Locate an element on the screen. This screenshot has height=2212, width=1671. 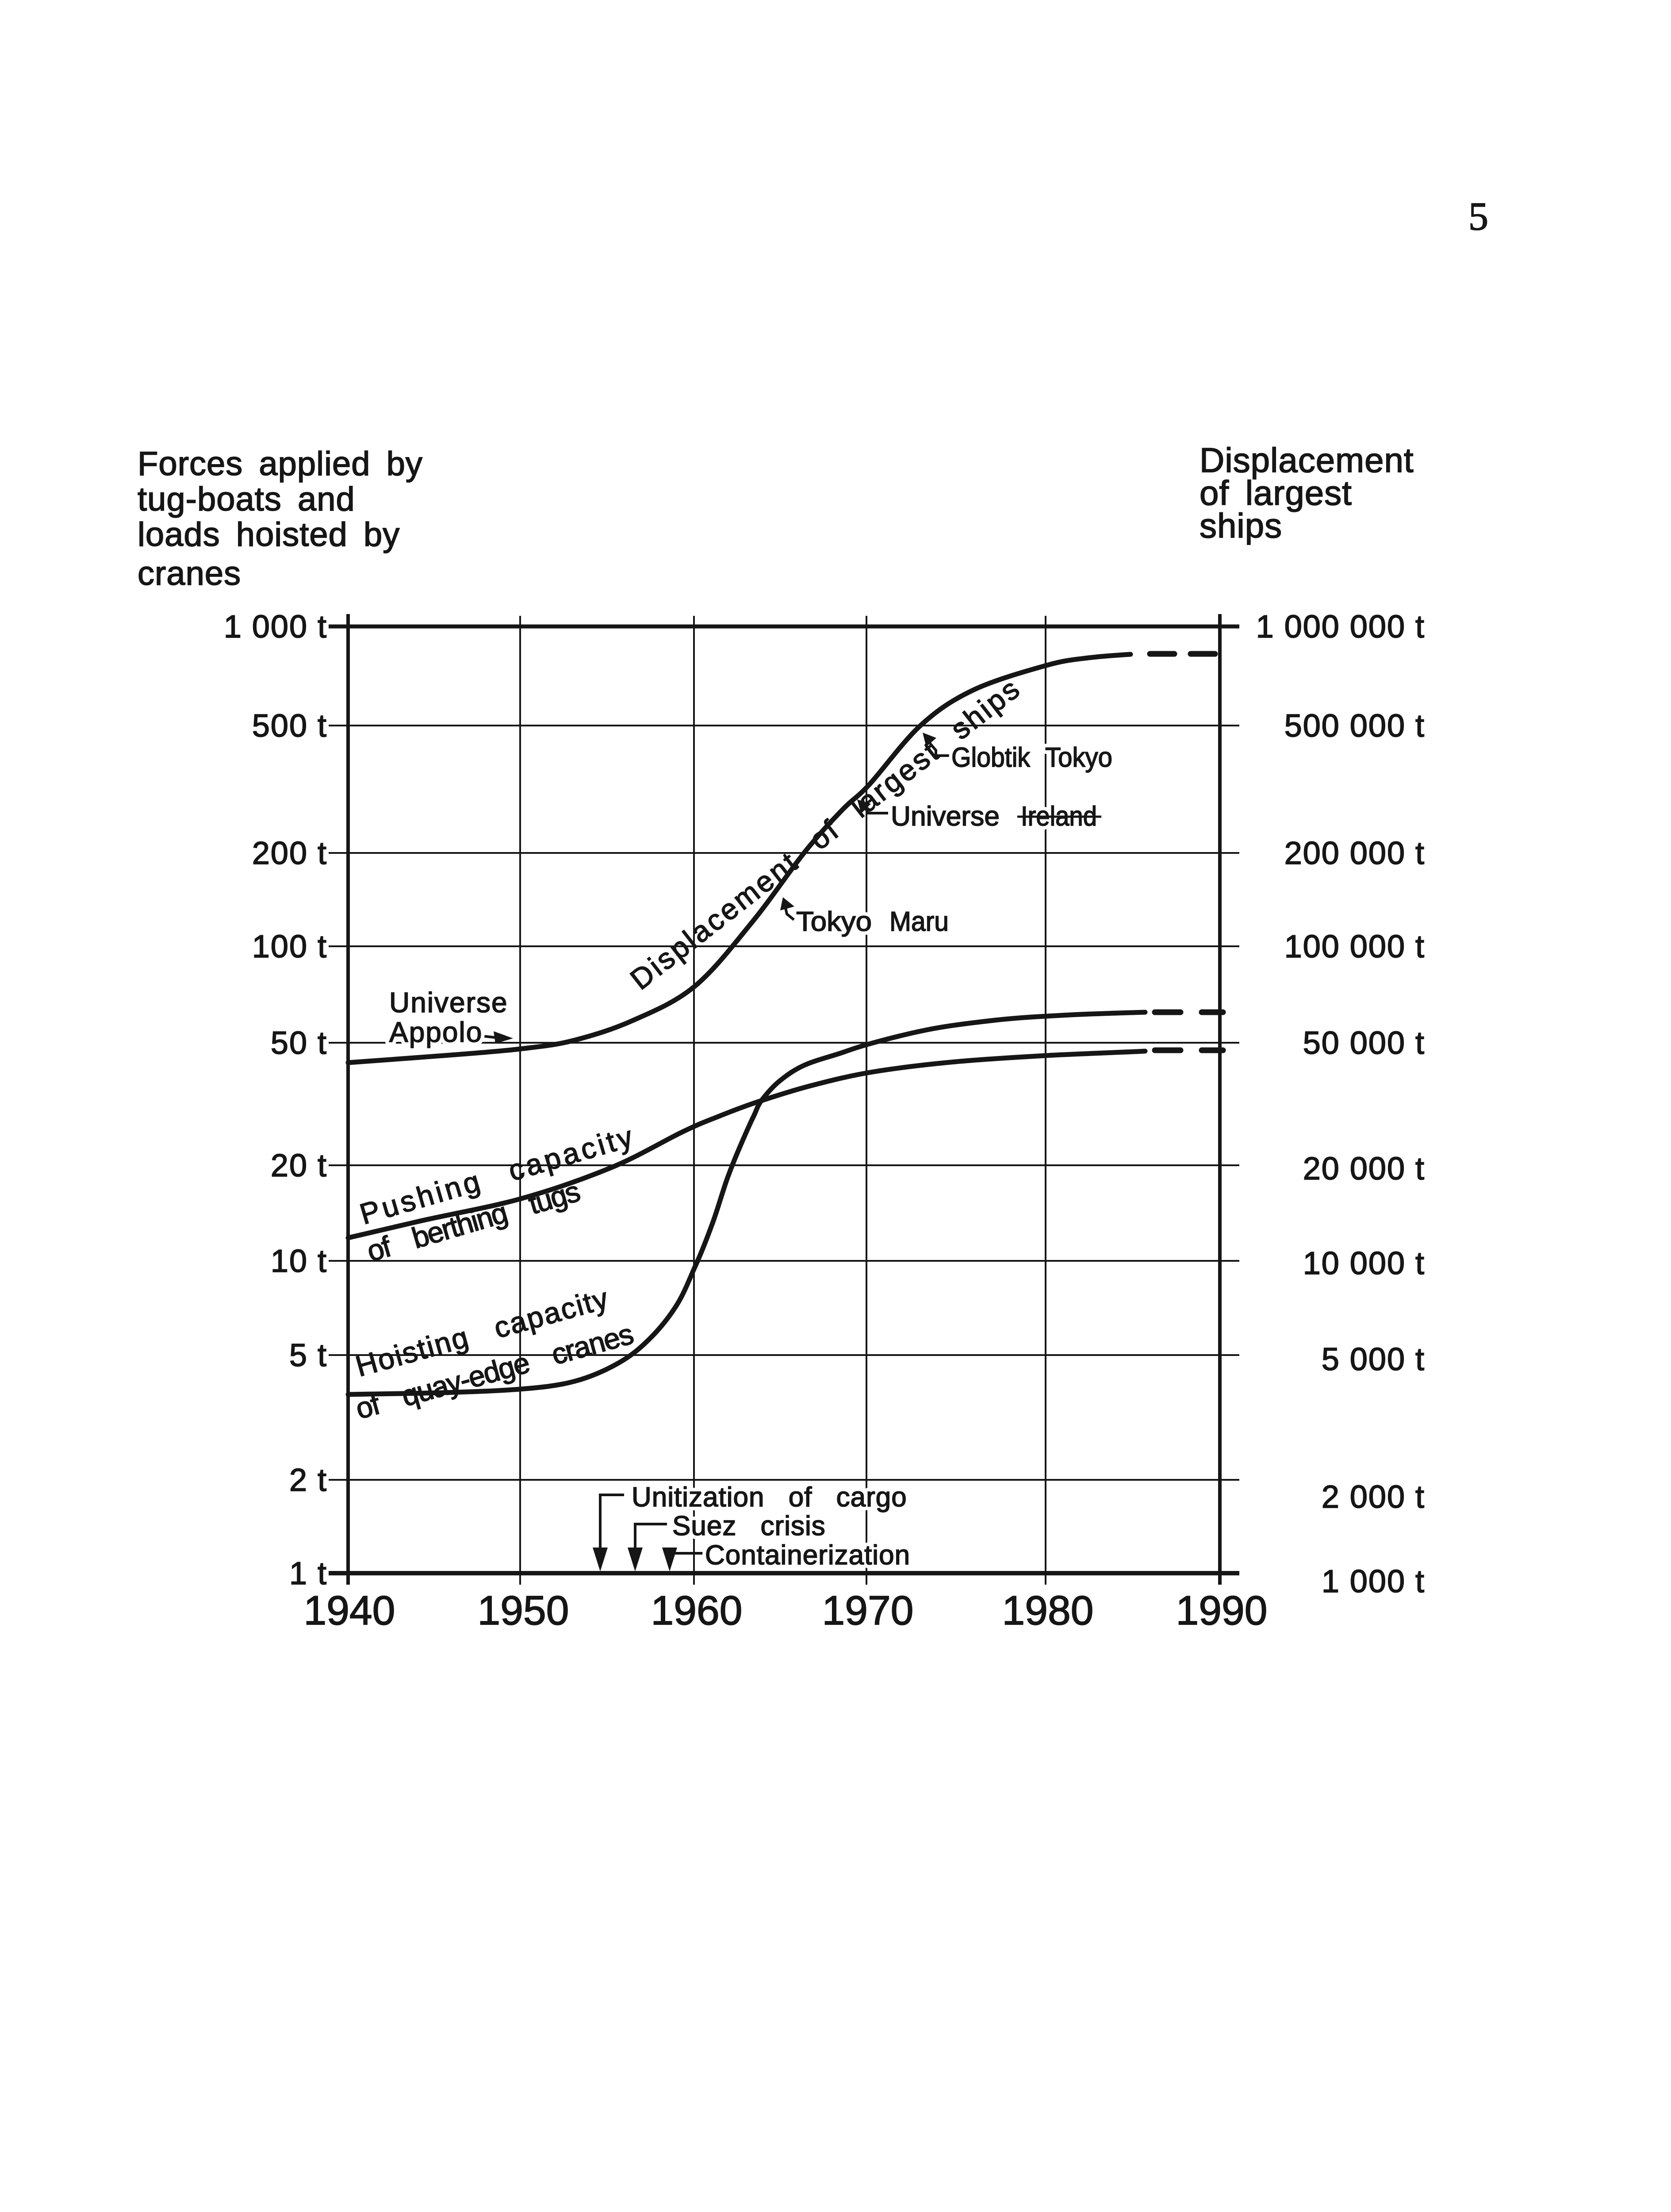
svg-text: ships is located at coordinates (1241, 525).